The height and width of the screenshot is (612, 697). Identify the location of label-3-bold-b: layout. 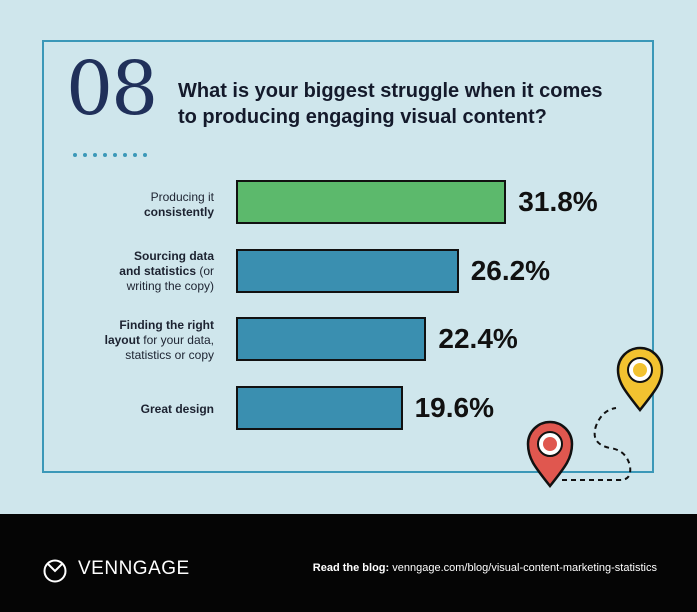
(122, 340).